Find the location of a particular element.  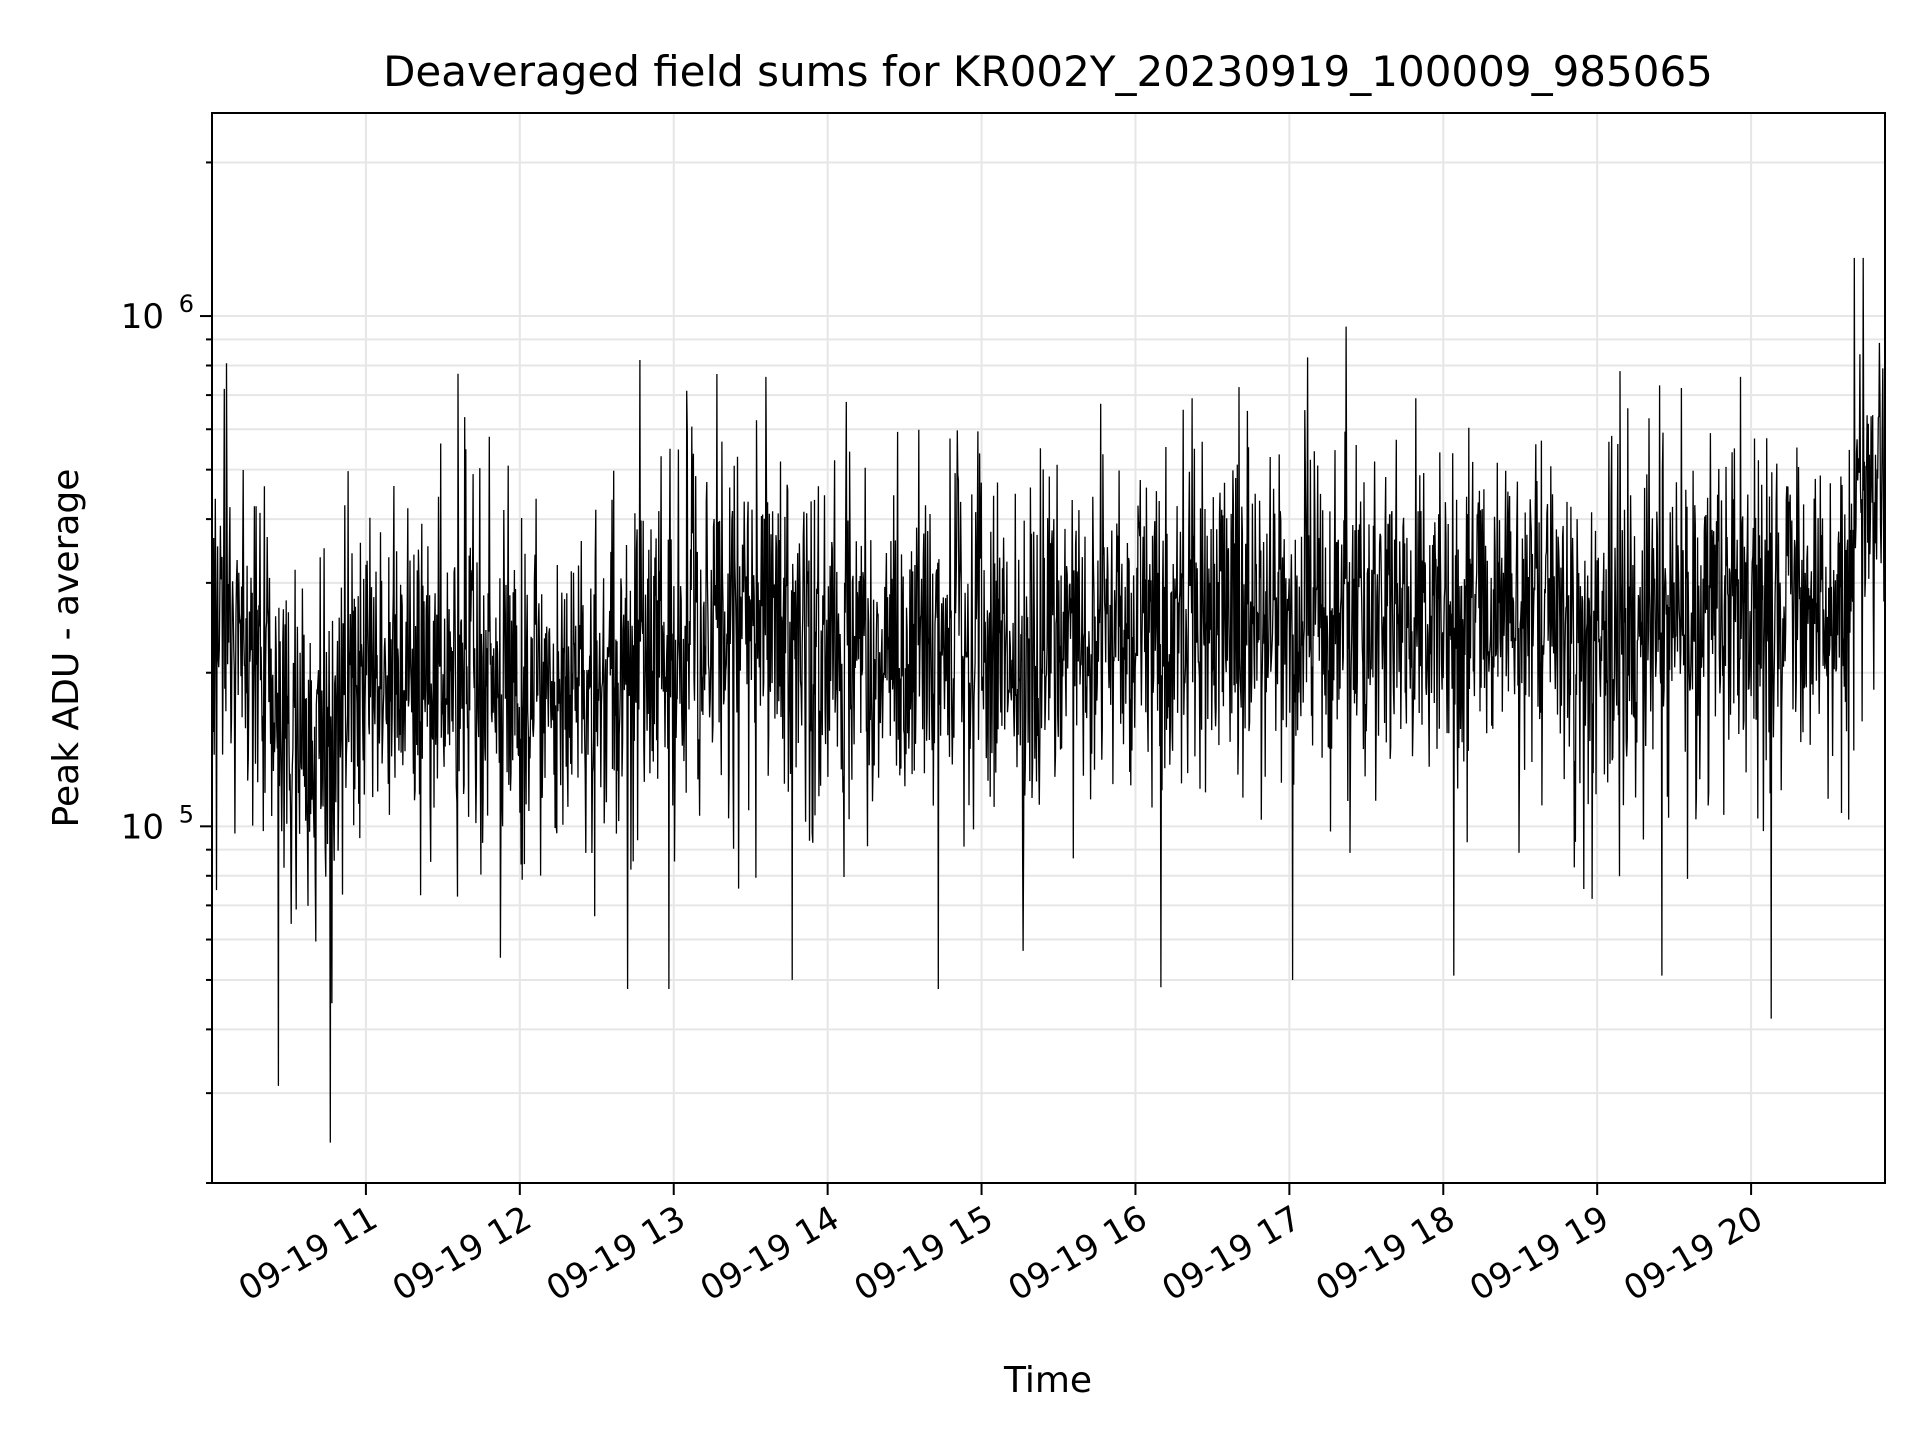

y-tick-label: 10 6 is located at coordinates (157, 313).